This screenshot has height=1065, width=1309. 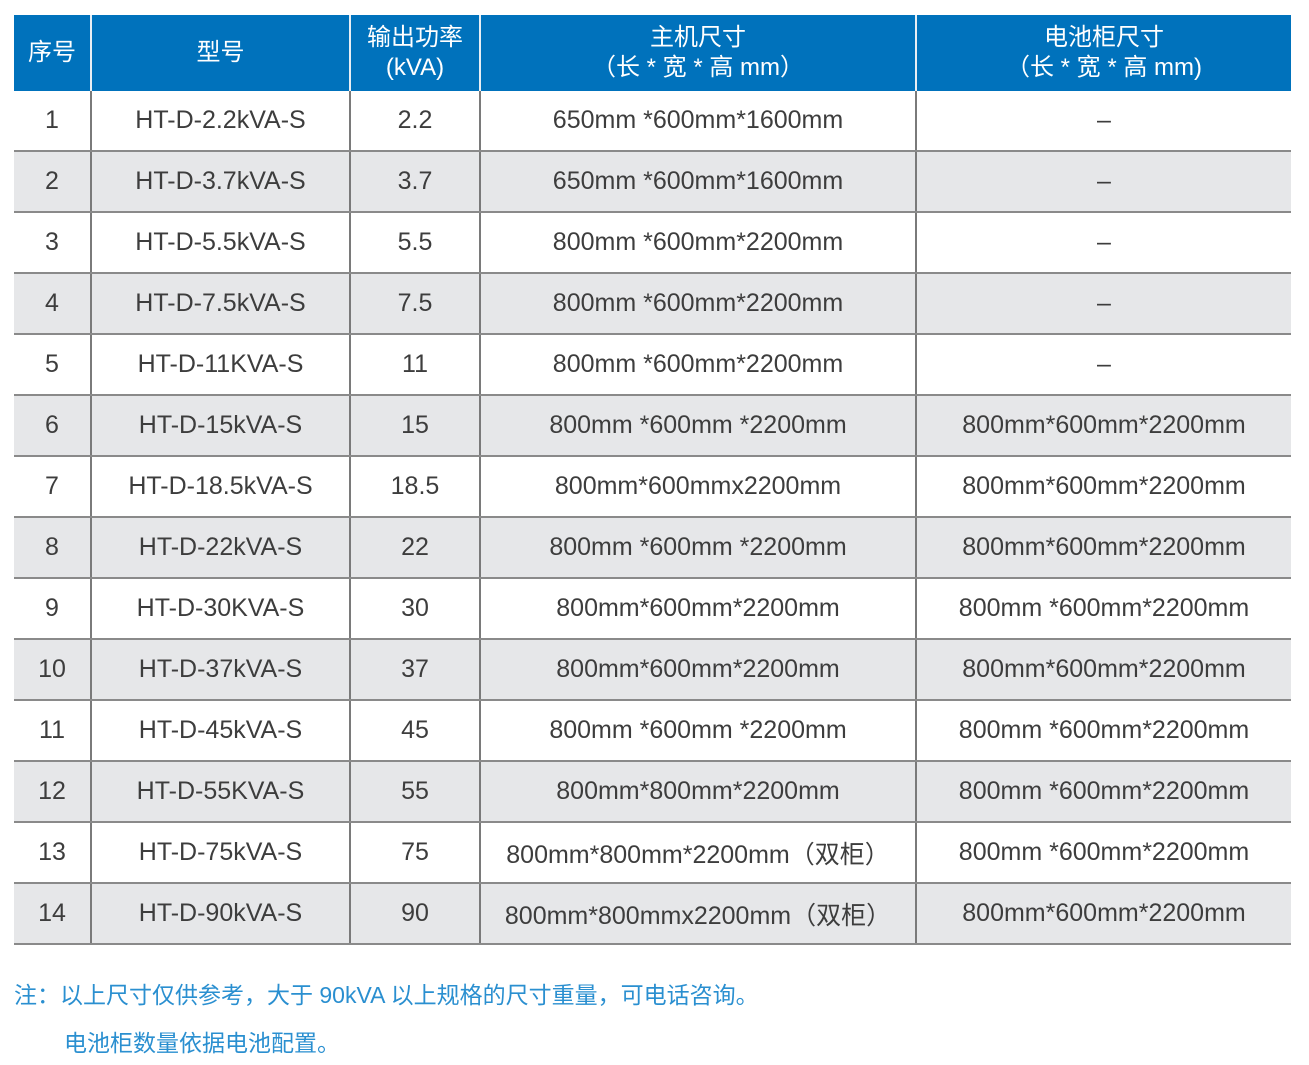 What do you see at coordinates (1104, 37) in the screenshot?
I see `header-label: 电池柜尺寸` at bounding box center [1104, 37].